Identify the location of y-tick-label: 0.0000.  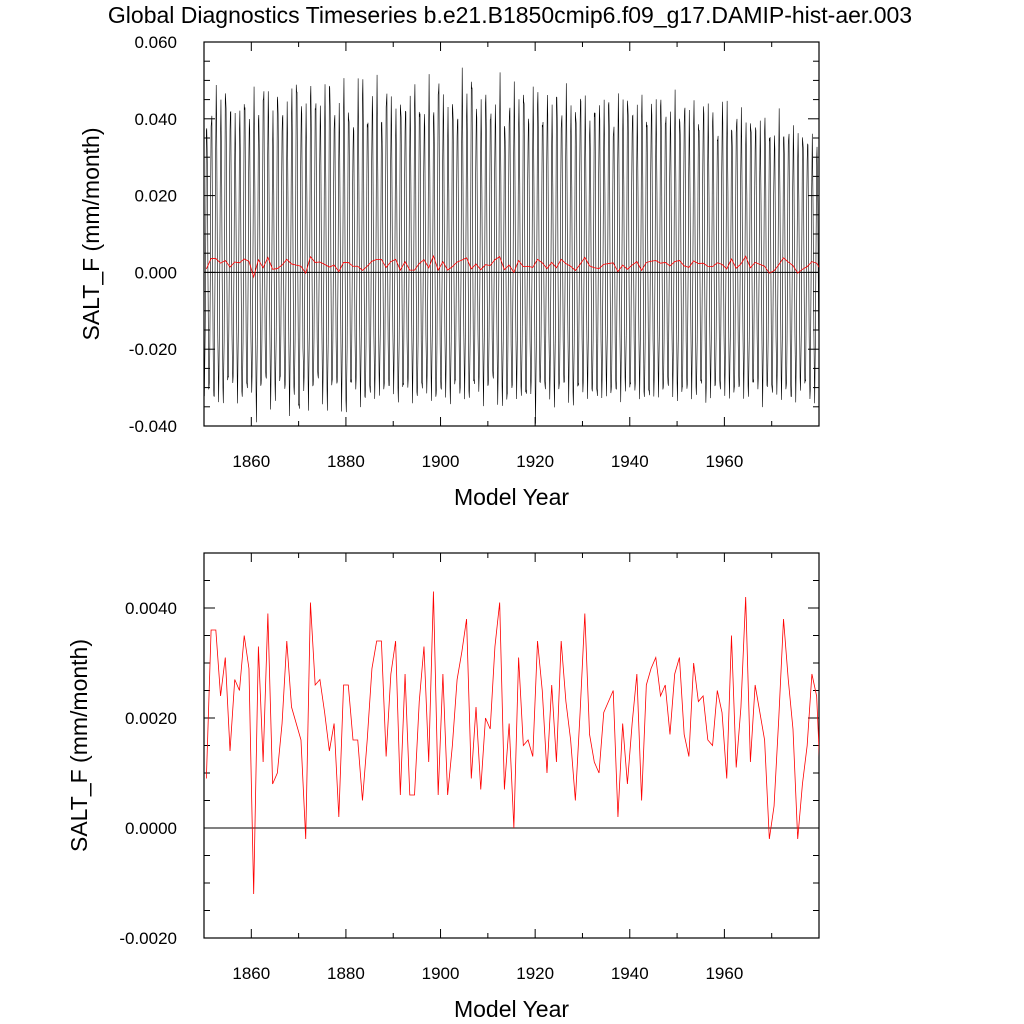
(151, 828).